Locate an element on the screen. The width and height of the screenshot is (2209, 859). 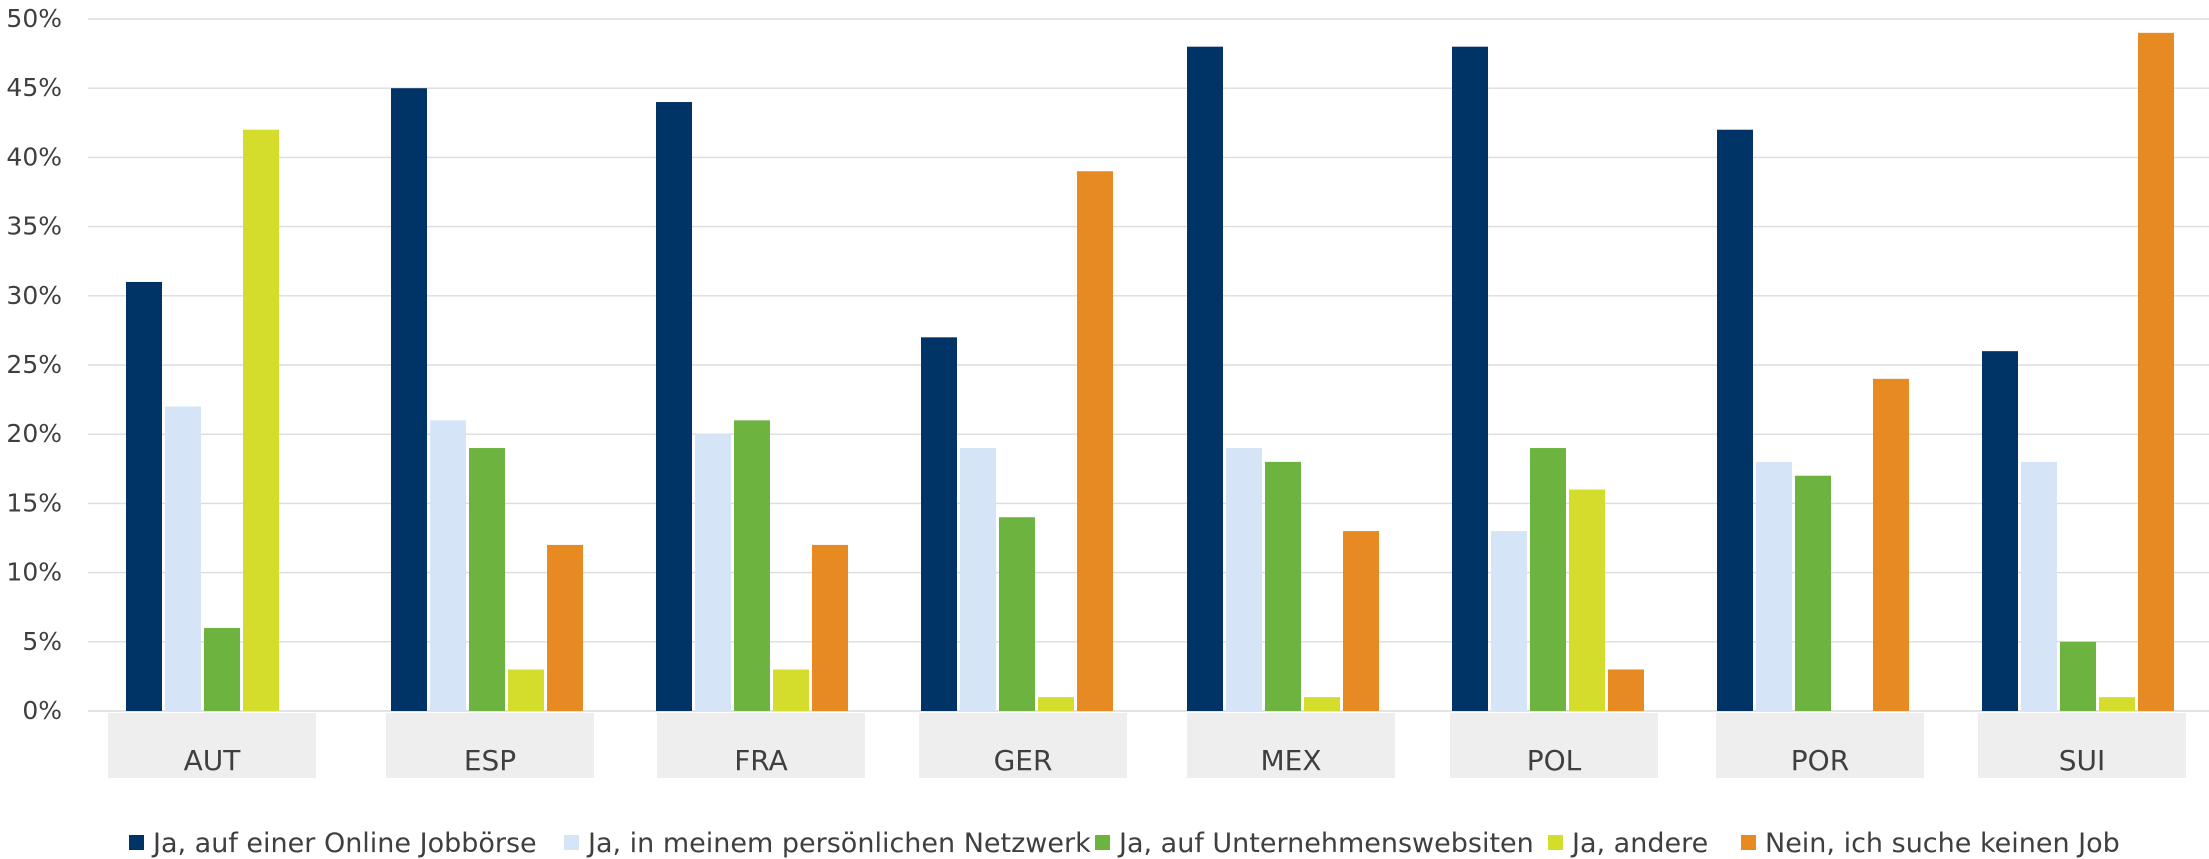
y-tick-label: 20% is located at coordinates (34, 433).